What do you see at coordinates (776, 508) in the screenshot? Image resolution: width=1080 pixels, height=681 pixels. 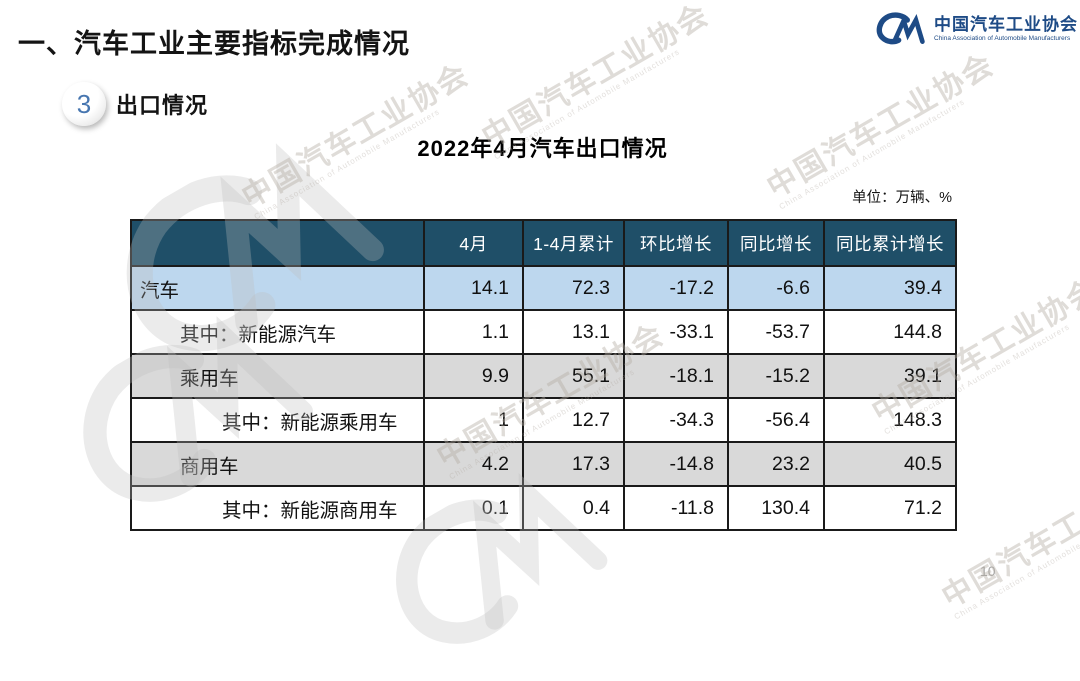 I see `value-cell: 130.4` at bounding box center [776, 508].